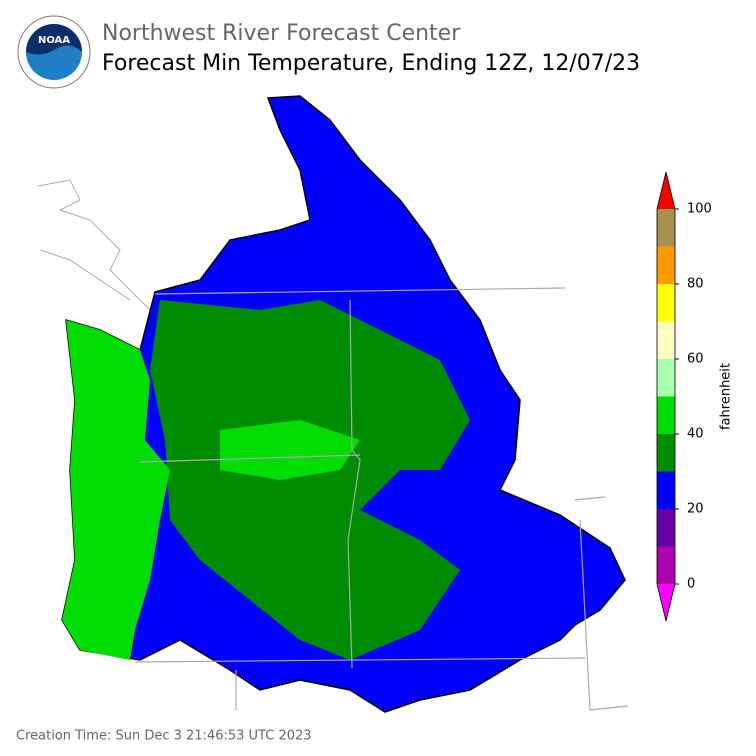 Image resolution: width=756 pixels, height=756 pixels. I want to click on coastline, so click(99, 260).